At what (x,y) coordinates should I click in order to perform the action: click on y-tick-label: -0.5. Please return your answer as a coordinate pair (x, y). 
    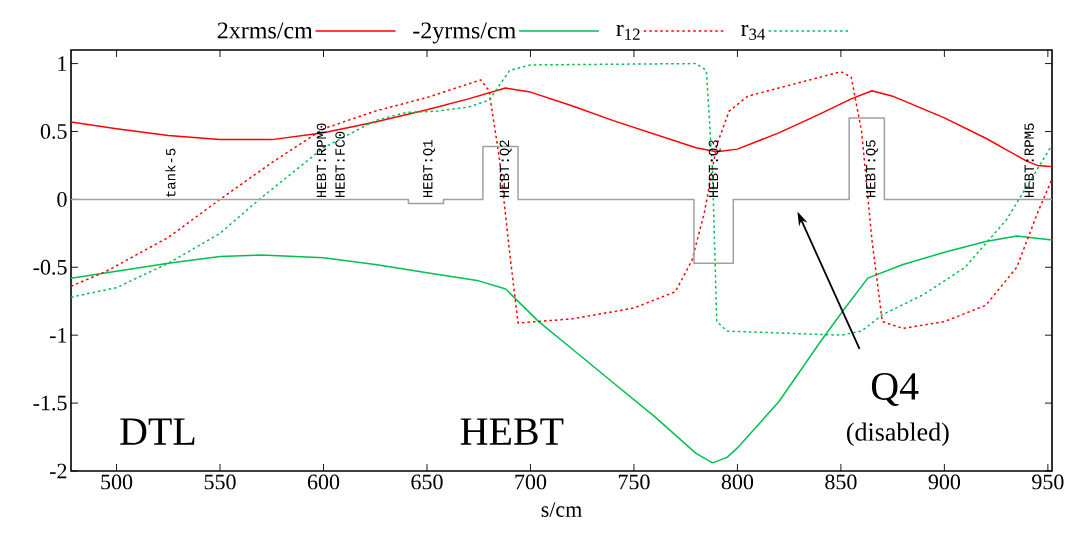
    Looking at the image, I should click on (50, 267).